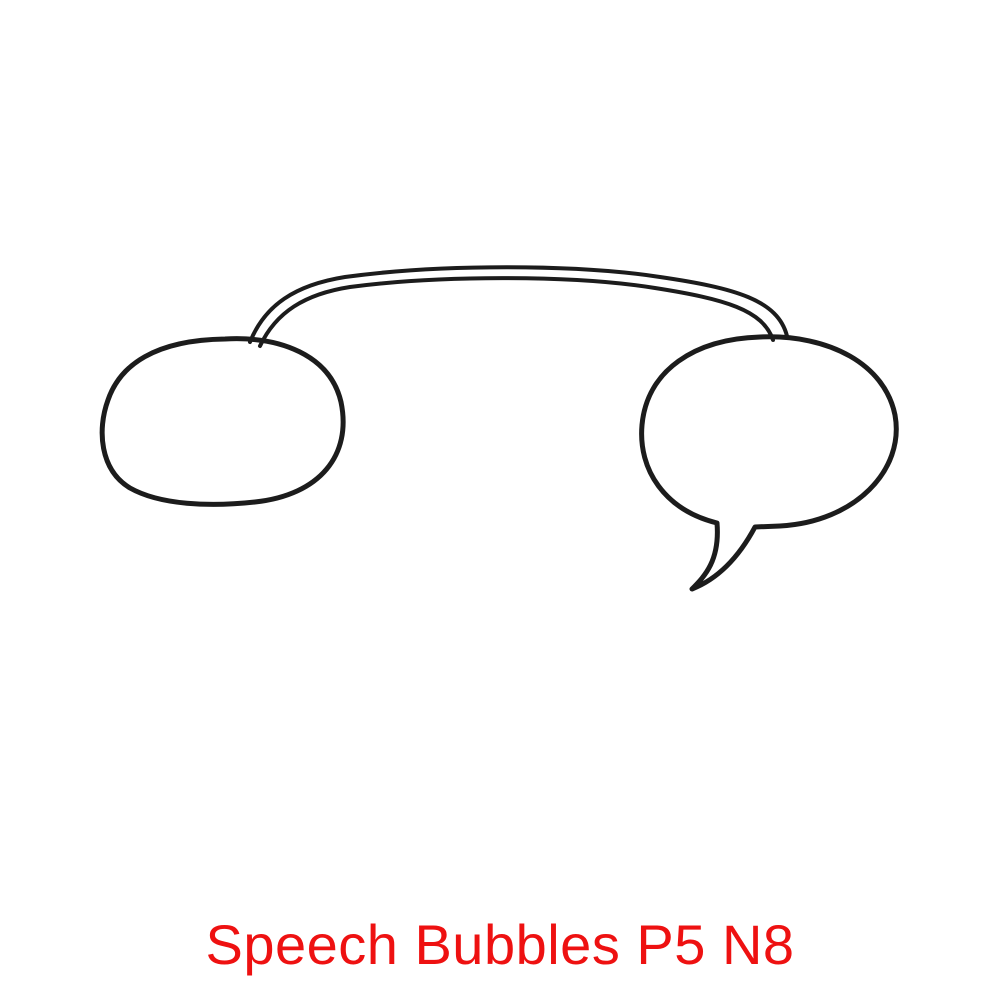 The width and height of the screenshot is (1000, 1000). I want to click on connector-arc, so click(518, 306).